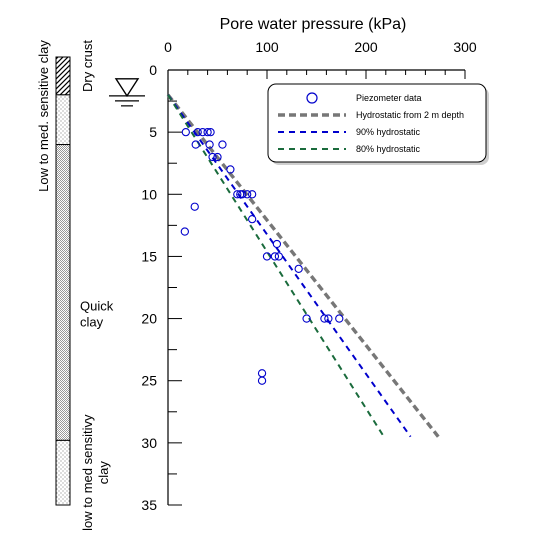 The width and height of the screenshot is (560, 533). Describe the element at coordinates (127, 88) in the screenshot. I see `groundwater-triangle` at that location.